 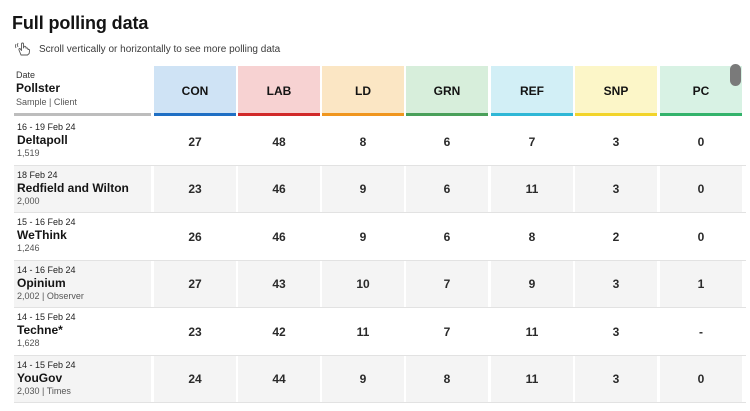 I want to click on pollster-cell: 16 - 19 Feb 24 Deltapoll 1,519, so click(x=82, y=142).